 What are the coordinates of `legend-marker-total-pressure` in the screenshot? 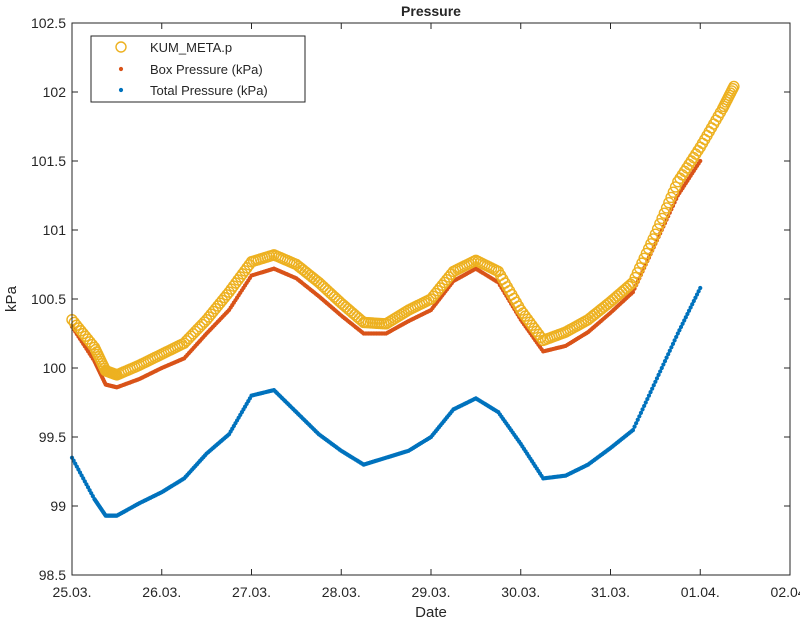 It's located at (121, 90).